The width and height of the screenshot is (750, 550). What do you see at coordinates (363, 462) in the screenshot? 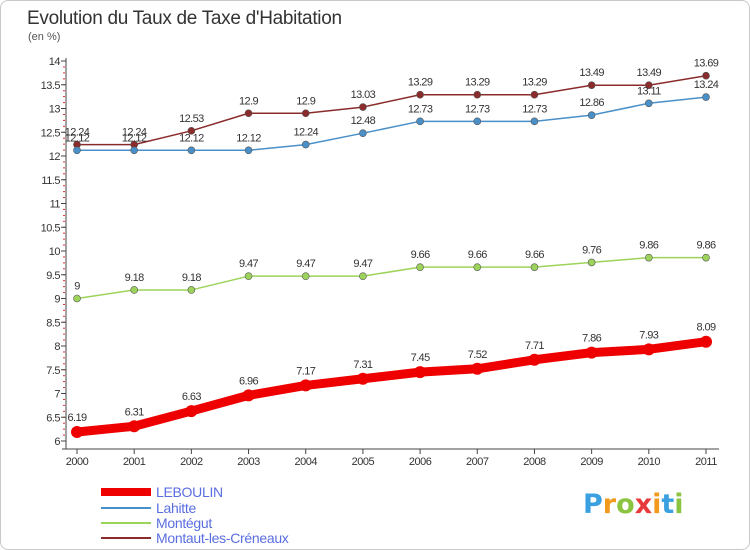
I see `x-tick-label: 2005` at bounding box center [363, 462].